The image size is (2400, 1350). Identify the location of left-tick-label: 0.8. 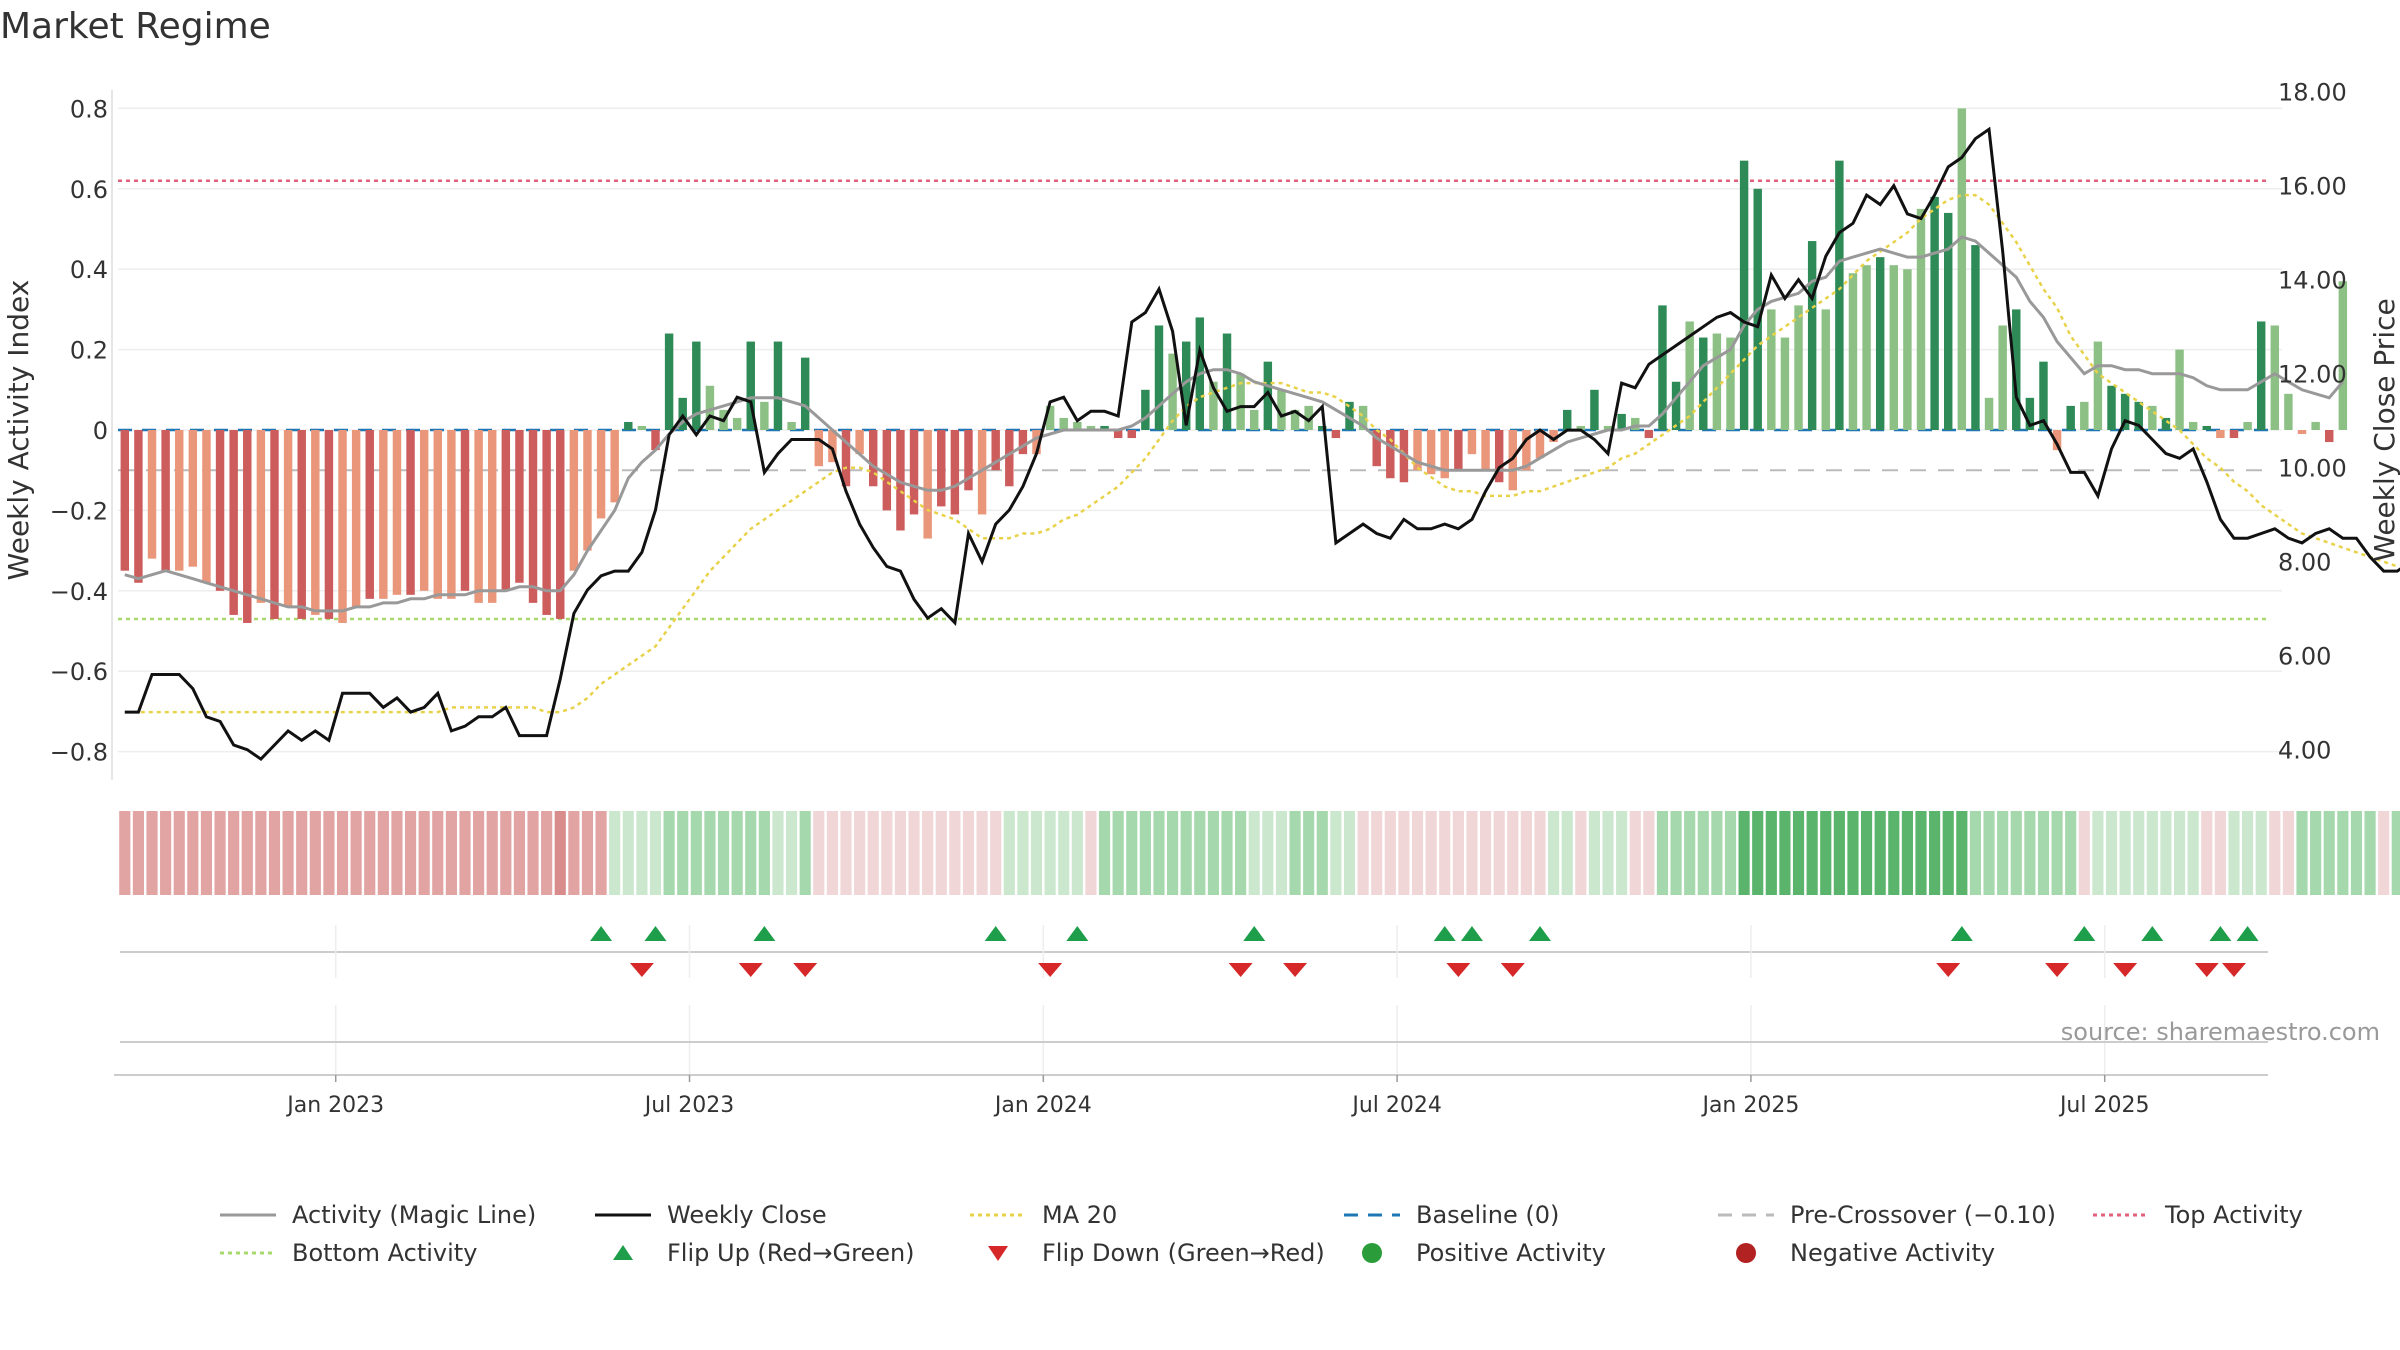
(89, 109).